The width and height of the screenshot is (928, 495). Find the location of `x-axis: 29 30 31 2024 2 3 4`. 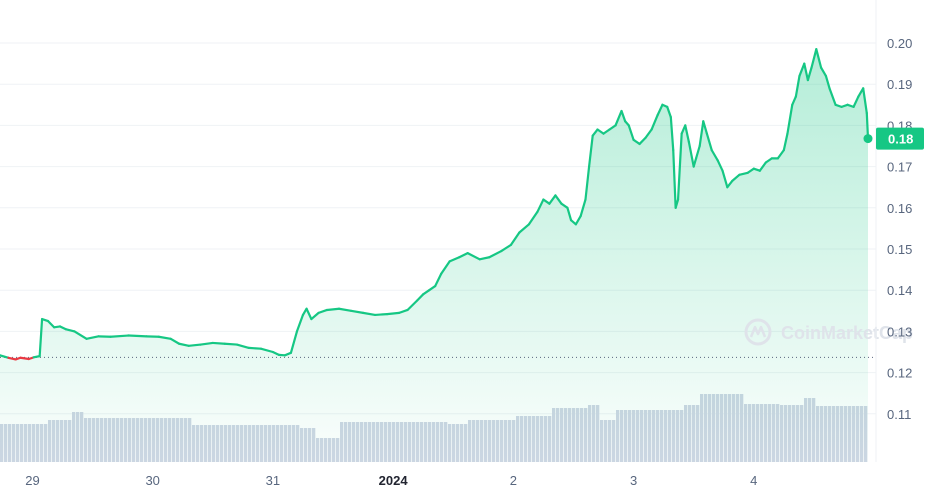

x-axis: 29 30 31 2024 2 3 4 is located at coordinates (391, 480).